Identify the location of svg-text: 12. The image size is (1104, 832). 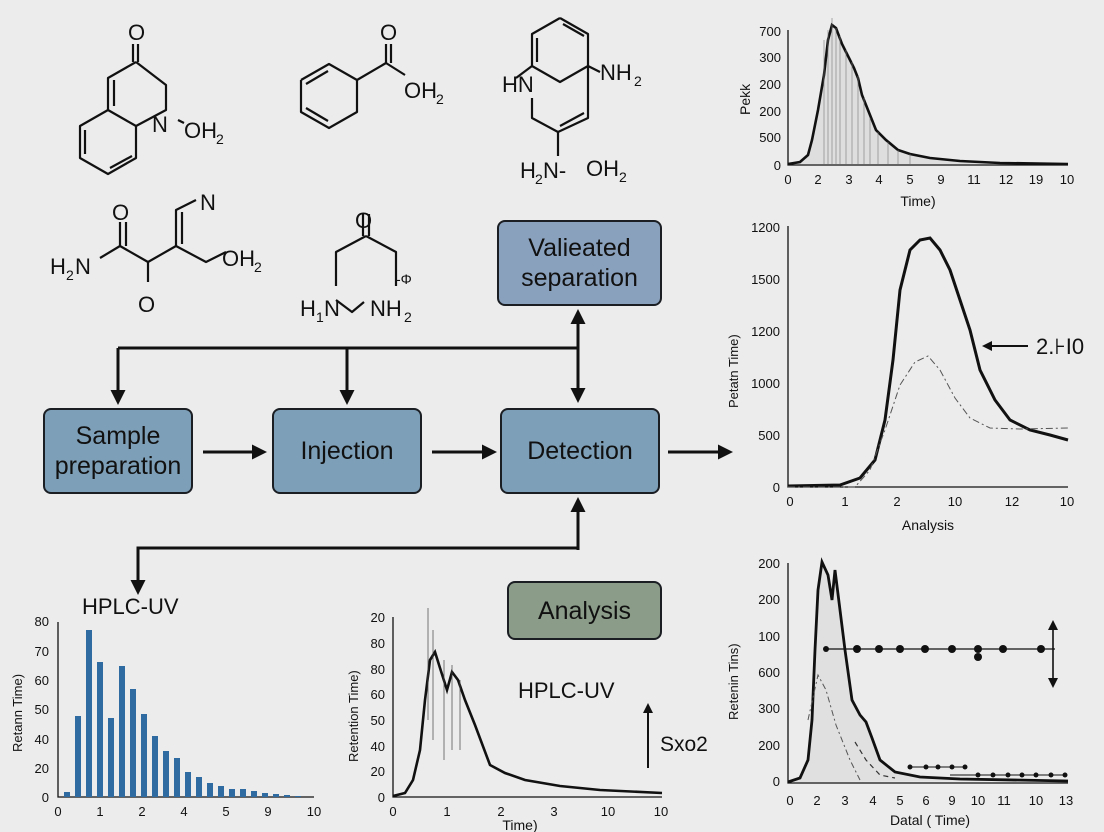
(1006, 179).